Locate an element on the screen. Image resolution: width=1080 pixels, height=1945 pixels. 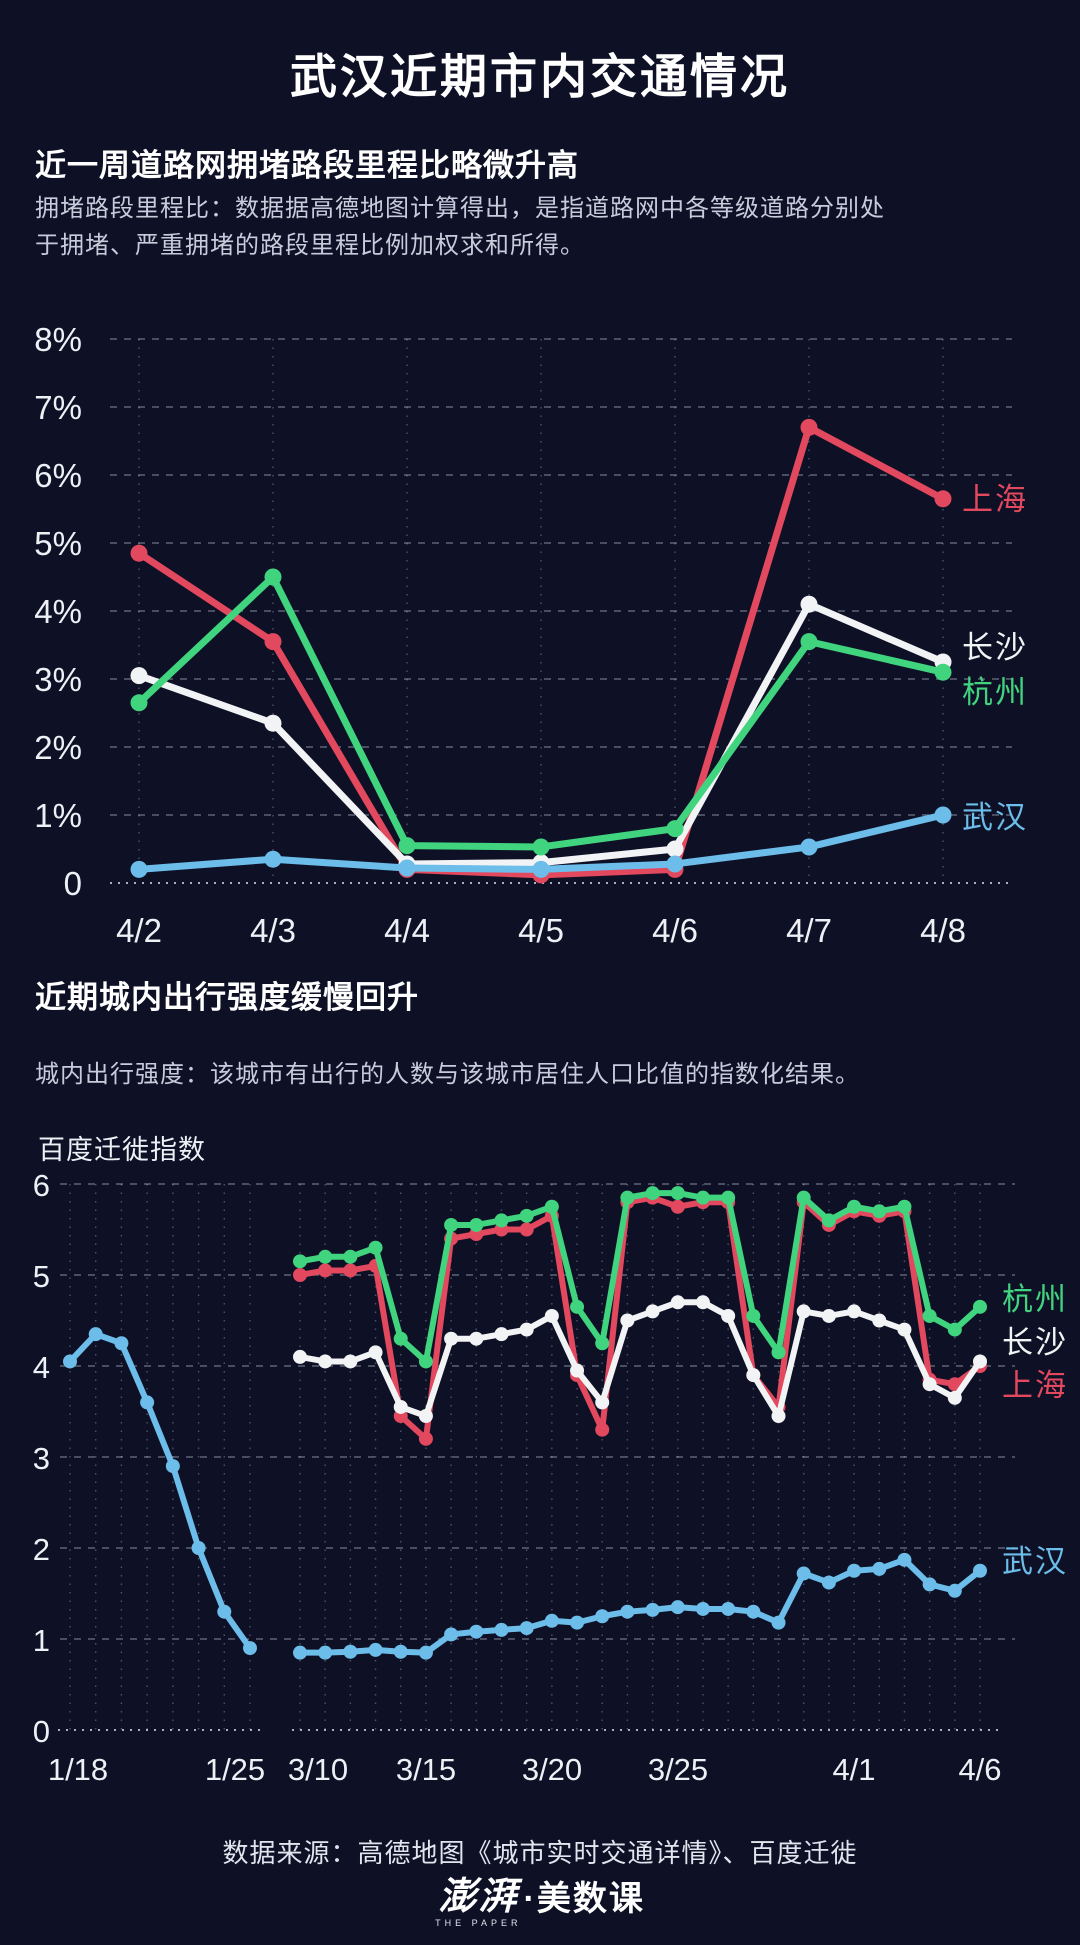
series-label-hangzhou: 杭州 is located at coordinates (1035, 1299).